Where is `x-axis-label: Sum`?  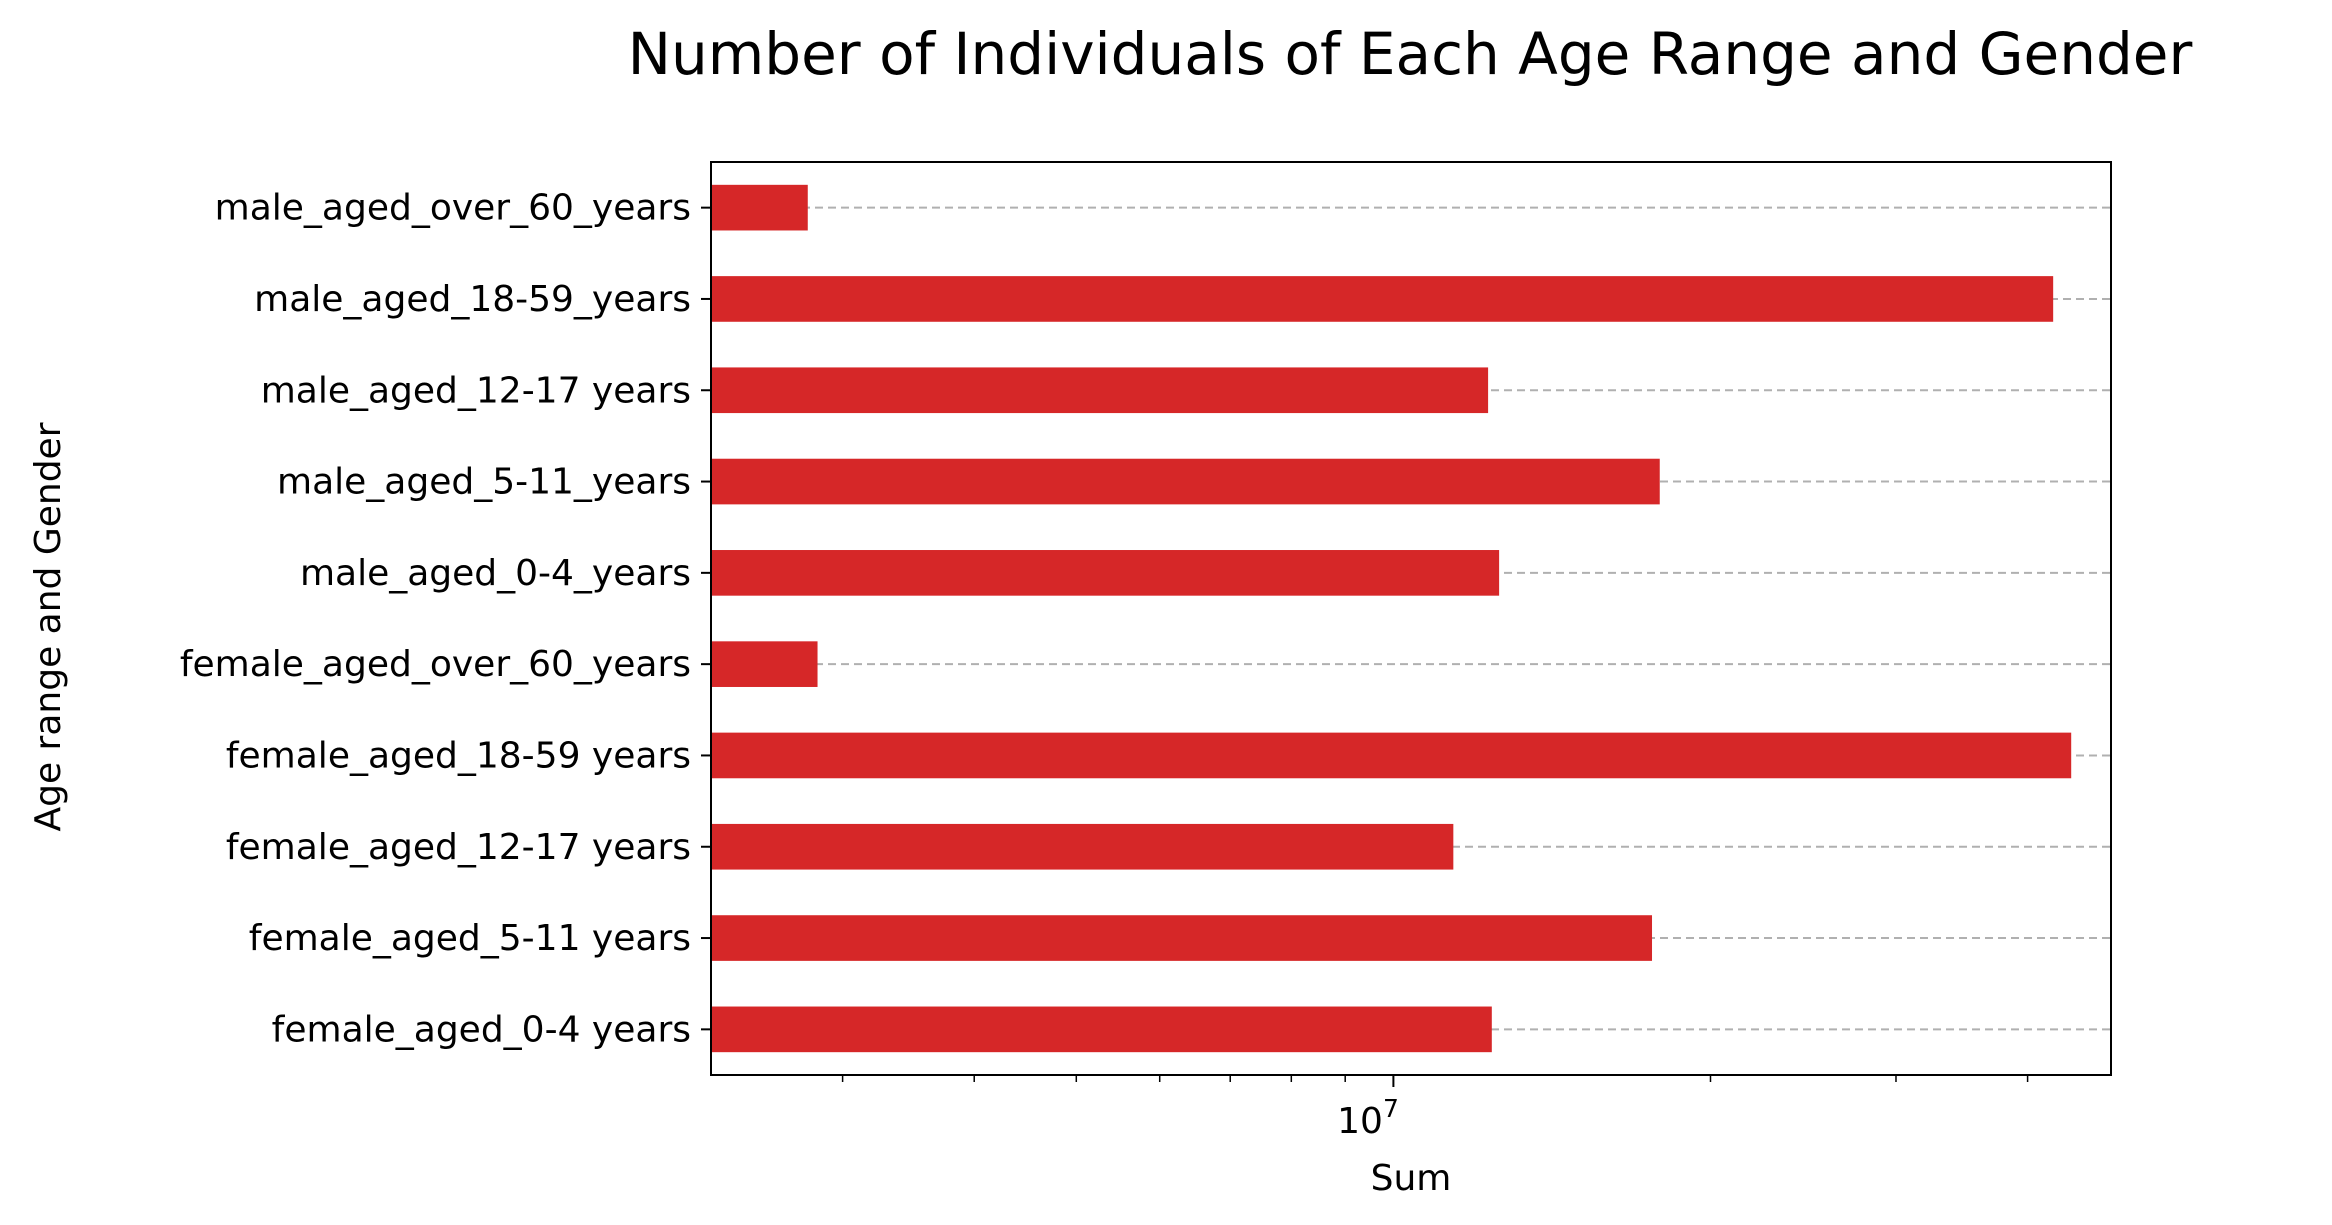
x-axis-label: Sum is located at coordinates (1411, 1178).